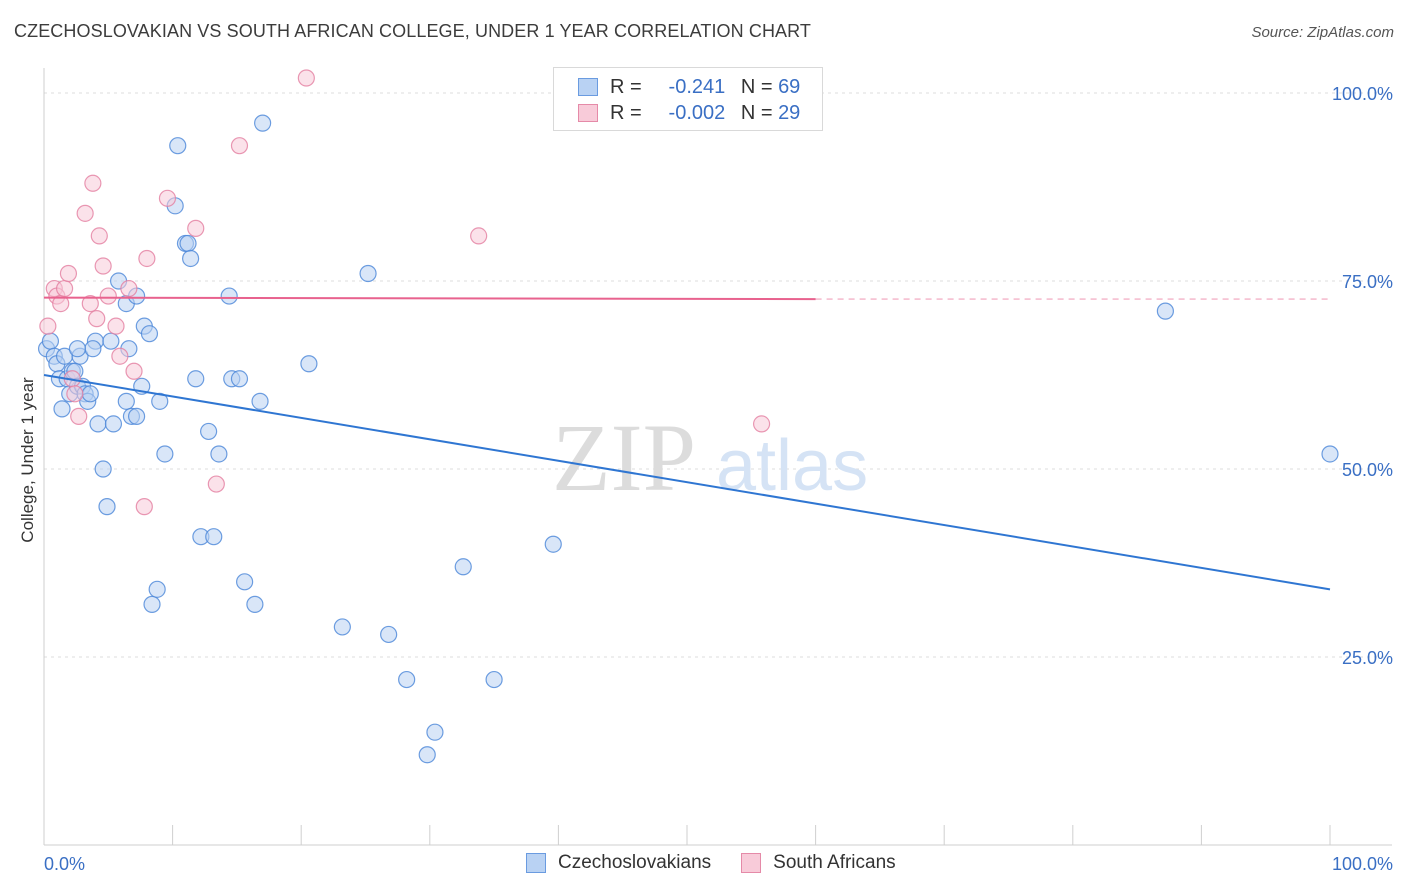 The height and width of the screenshot is (892, 1406). I want to click on series-legend: Czechoslovakians South Africans, so click(726, 863).